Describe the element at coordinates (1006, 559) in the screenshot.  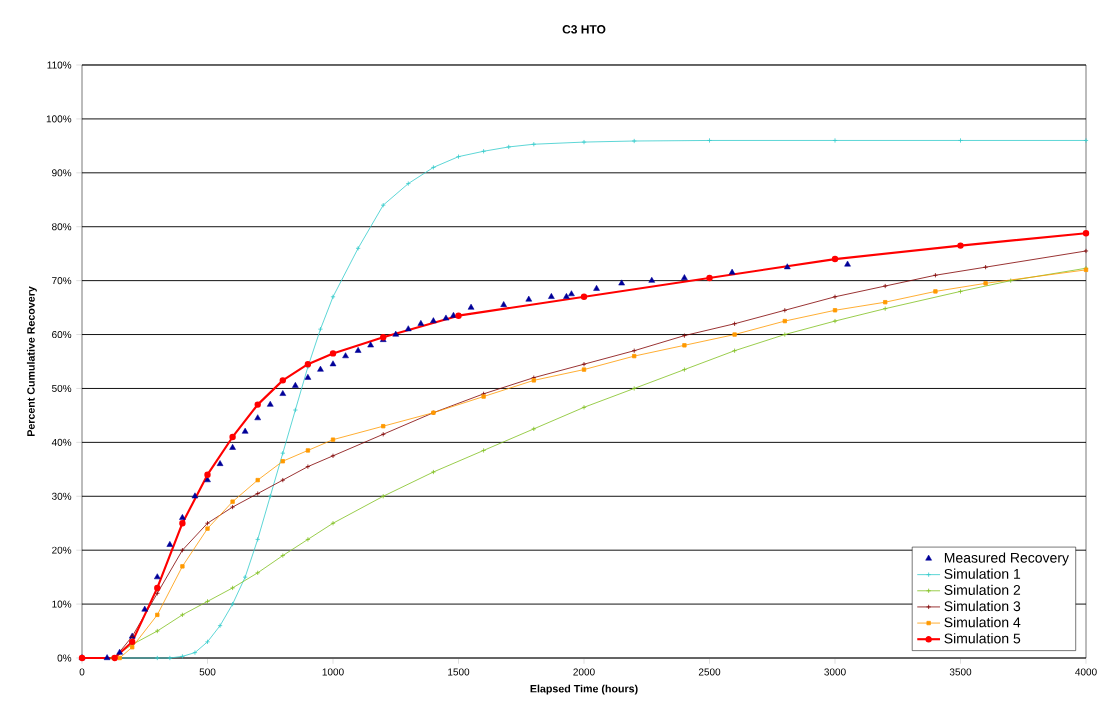
I see `legend-label: Measured Recovery` at that location.